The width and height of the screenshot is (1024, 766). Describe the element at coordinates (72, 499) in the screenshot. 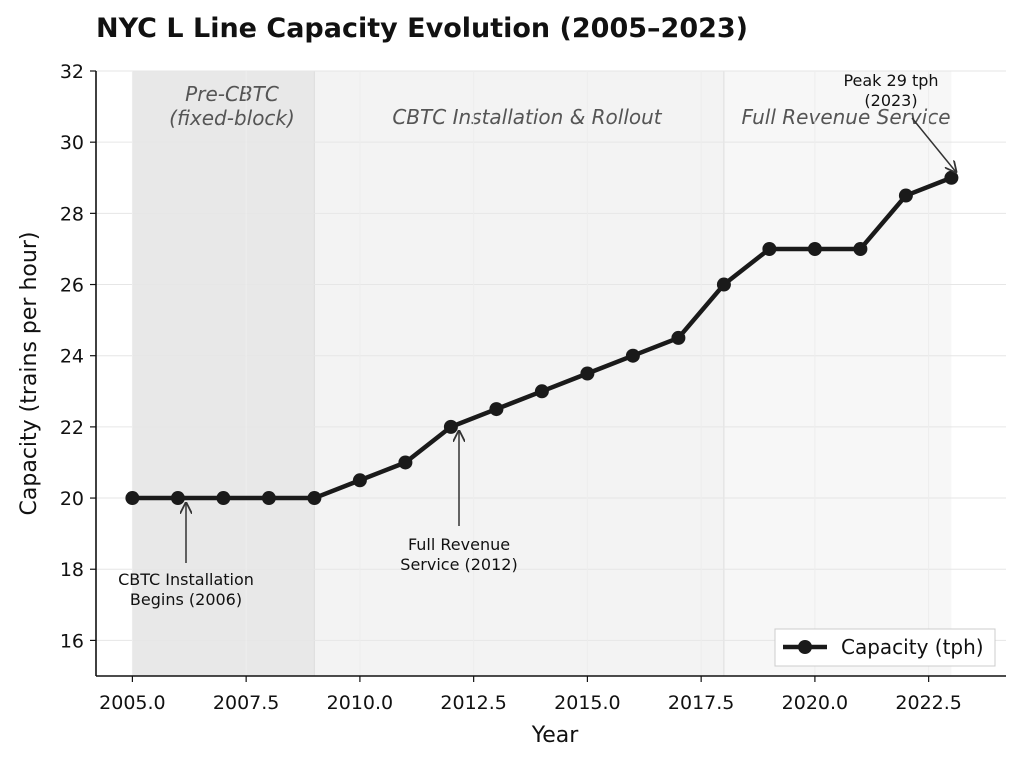

I see `y-tick-label: 20` at that location.